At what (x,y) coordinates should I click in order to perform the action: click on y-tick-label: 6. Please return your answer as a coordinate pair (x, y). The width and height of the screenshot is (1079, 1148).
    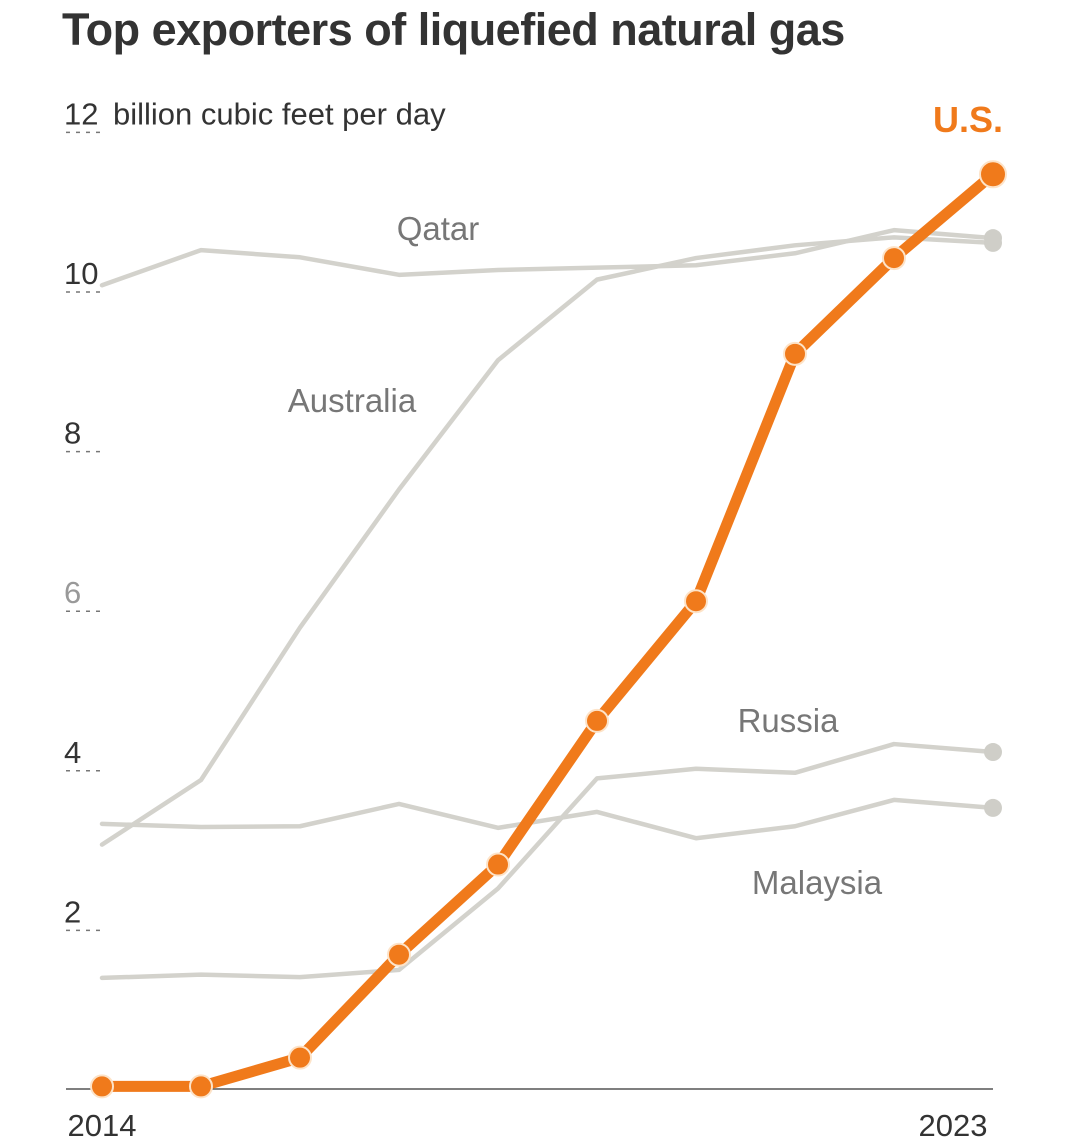
    Looking at the image, I should click on (72, 592).